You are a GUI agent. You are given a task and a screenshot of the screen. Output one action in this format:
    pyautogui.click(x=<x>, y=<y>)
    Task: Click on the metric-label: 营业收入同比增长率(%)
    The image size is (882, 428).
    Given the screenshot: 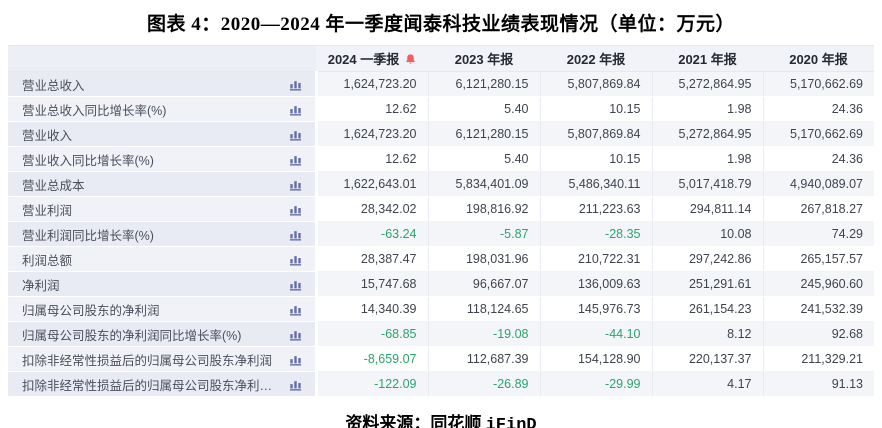 What is the action you would take?
    pyautogui.click(x=88, y=160)
    